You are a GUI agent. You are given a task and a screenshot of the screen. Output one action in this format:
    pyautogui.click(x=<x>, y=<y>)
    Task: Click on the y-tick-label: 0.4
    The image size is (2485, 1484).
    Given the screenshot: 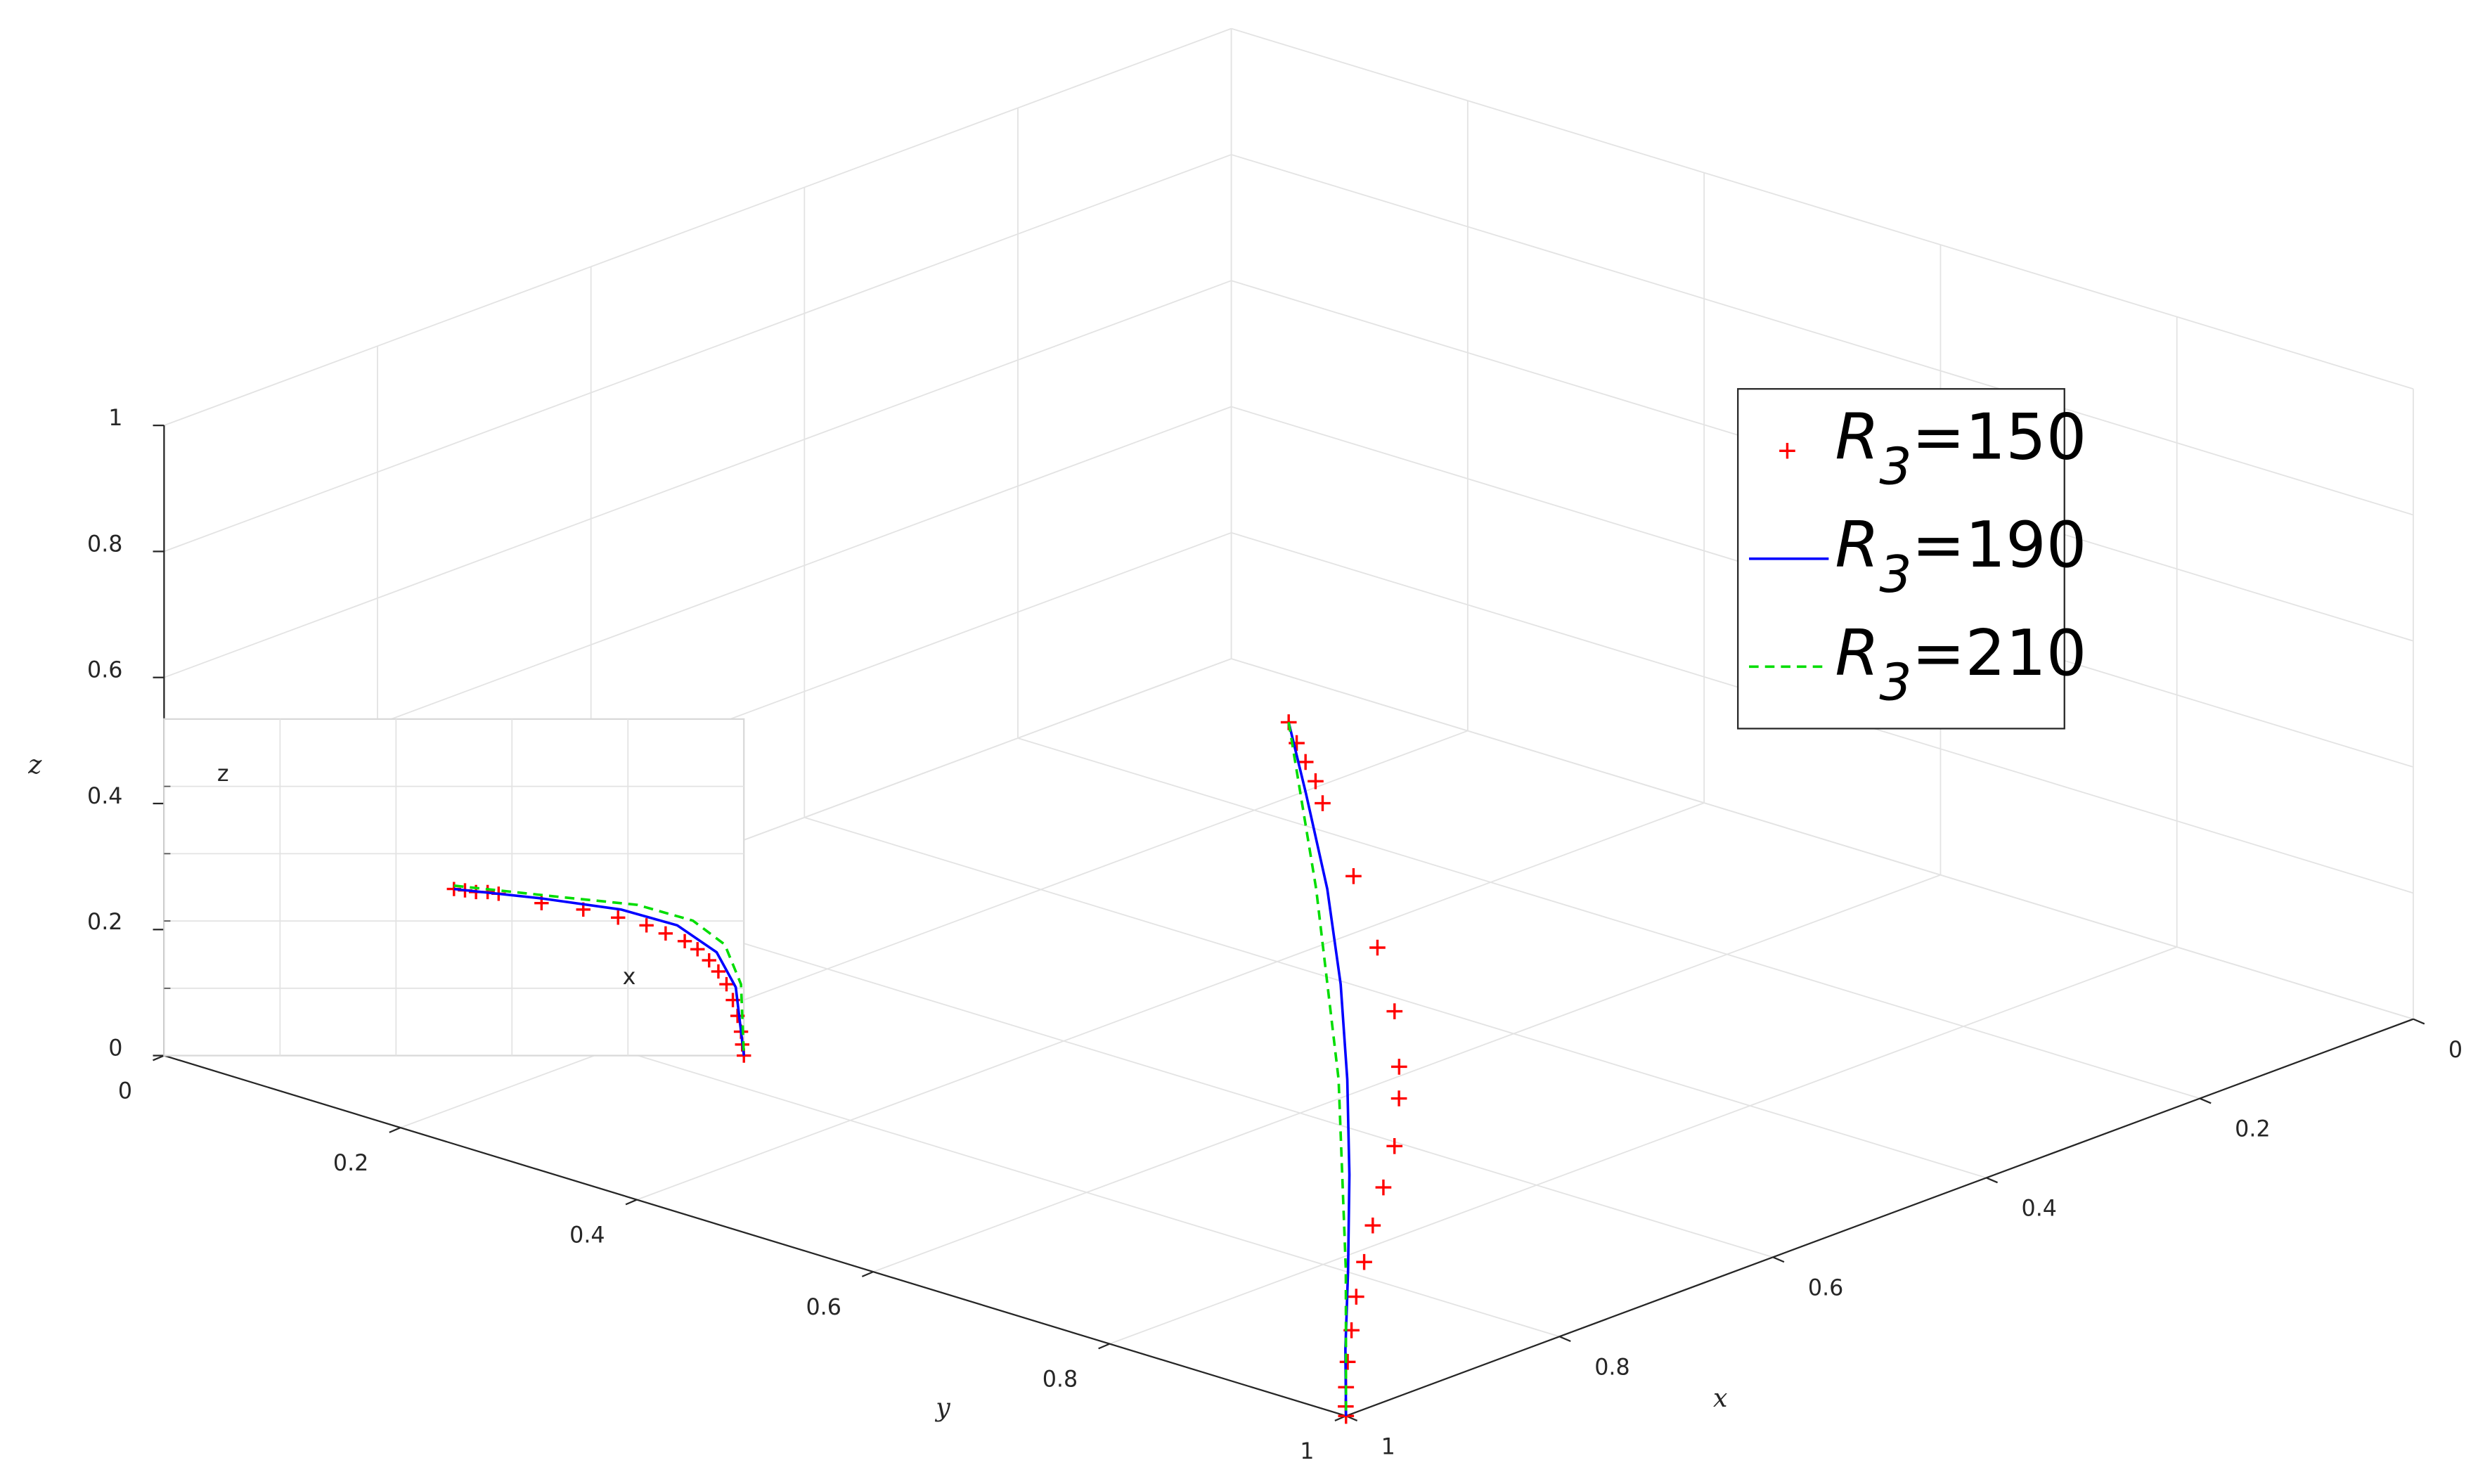 What is the action you would take?
    pyautogui.click(x=587, y=1236)
    